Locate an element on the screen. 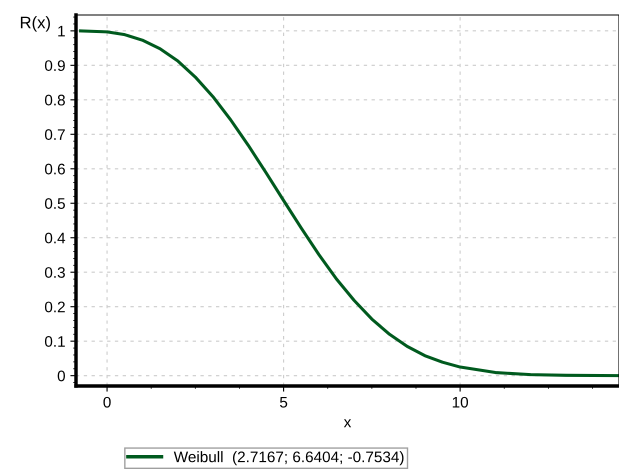 The width and height of the screenshot is (619, 476). y-tick-label: 0.1 is located at coordinates (54, 341).